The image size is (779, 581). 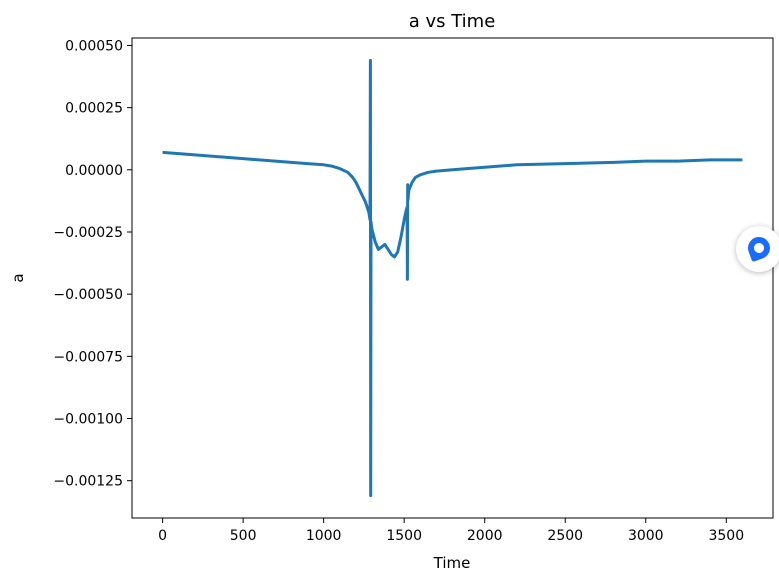 I want to click on x-tick-label: 500, so click(x=243, y=536).